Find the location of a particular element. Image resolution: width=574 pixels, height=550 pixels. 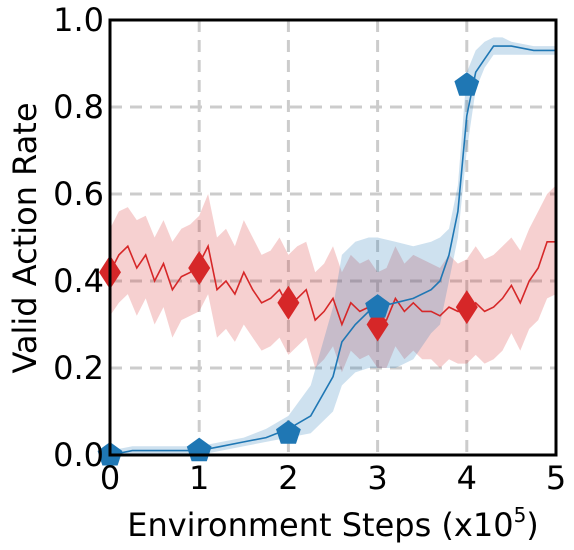

x-tick-label: 1 is located at coordinates (199, 478).